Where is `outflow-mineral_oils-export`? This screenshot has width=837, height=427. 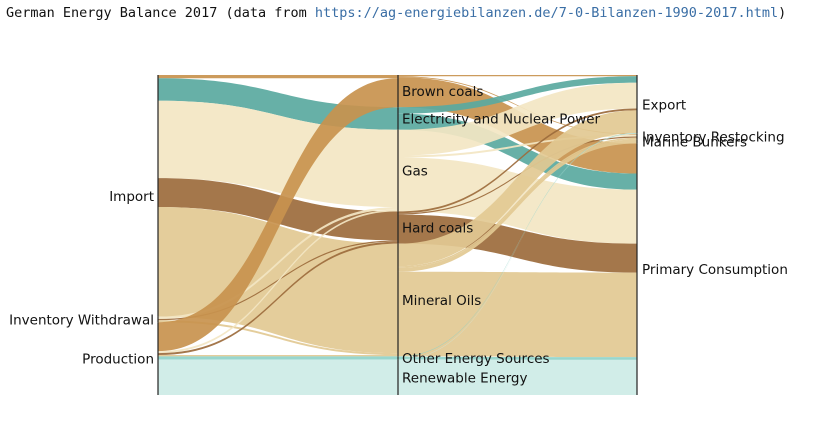
outflow-mineral_oils-export is located at coordinates (517, 188).